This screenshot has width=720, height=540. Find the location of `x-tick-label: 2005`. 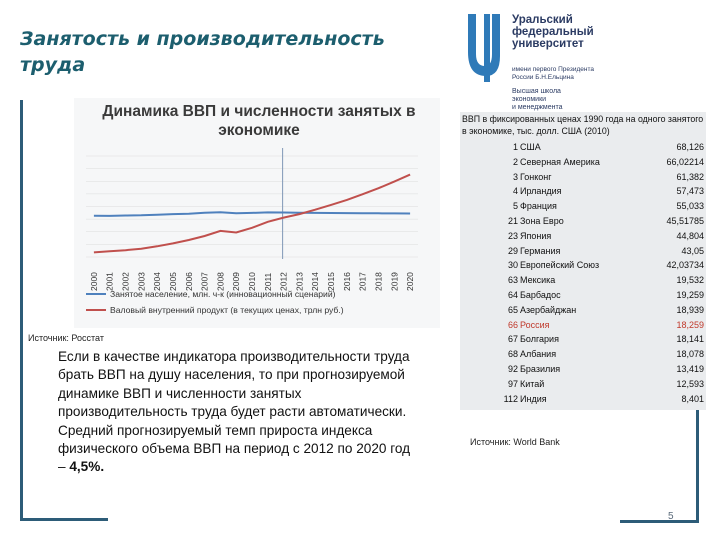

x-tick-label: 2005 is located at coordinates (173, 281).